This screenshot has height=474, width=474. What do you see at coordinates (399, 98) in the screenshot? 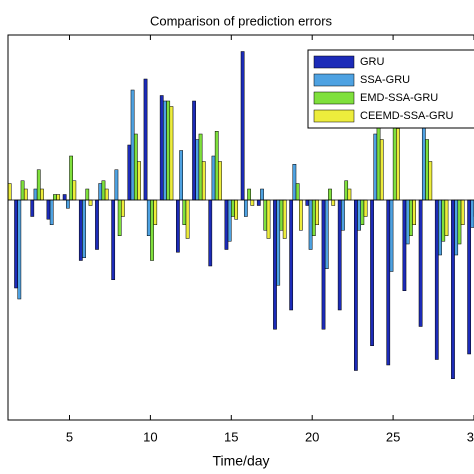
I see `legend-label: EMD-SSA-GRU` at bounding box center [399, 98].